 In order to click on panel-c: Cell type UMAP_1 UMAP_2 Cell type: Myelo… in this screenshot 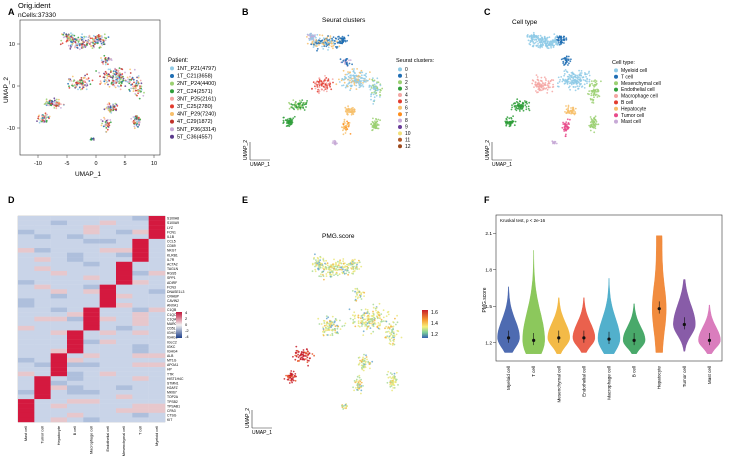, I will do `click(573, 93)`.